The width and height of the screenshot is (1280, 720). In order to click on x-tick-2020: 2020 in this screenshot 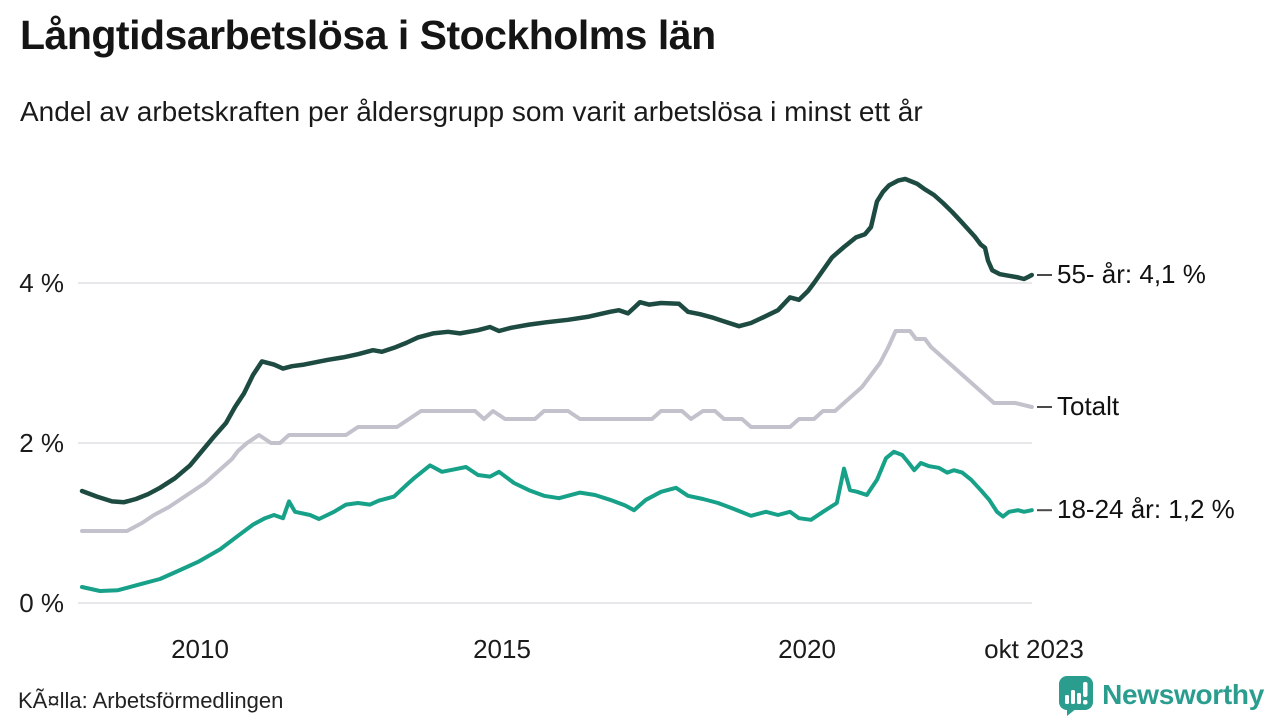, I will do `click(807, 649)`.